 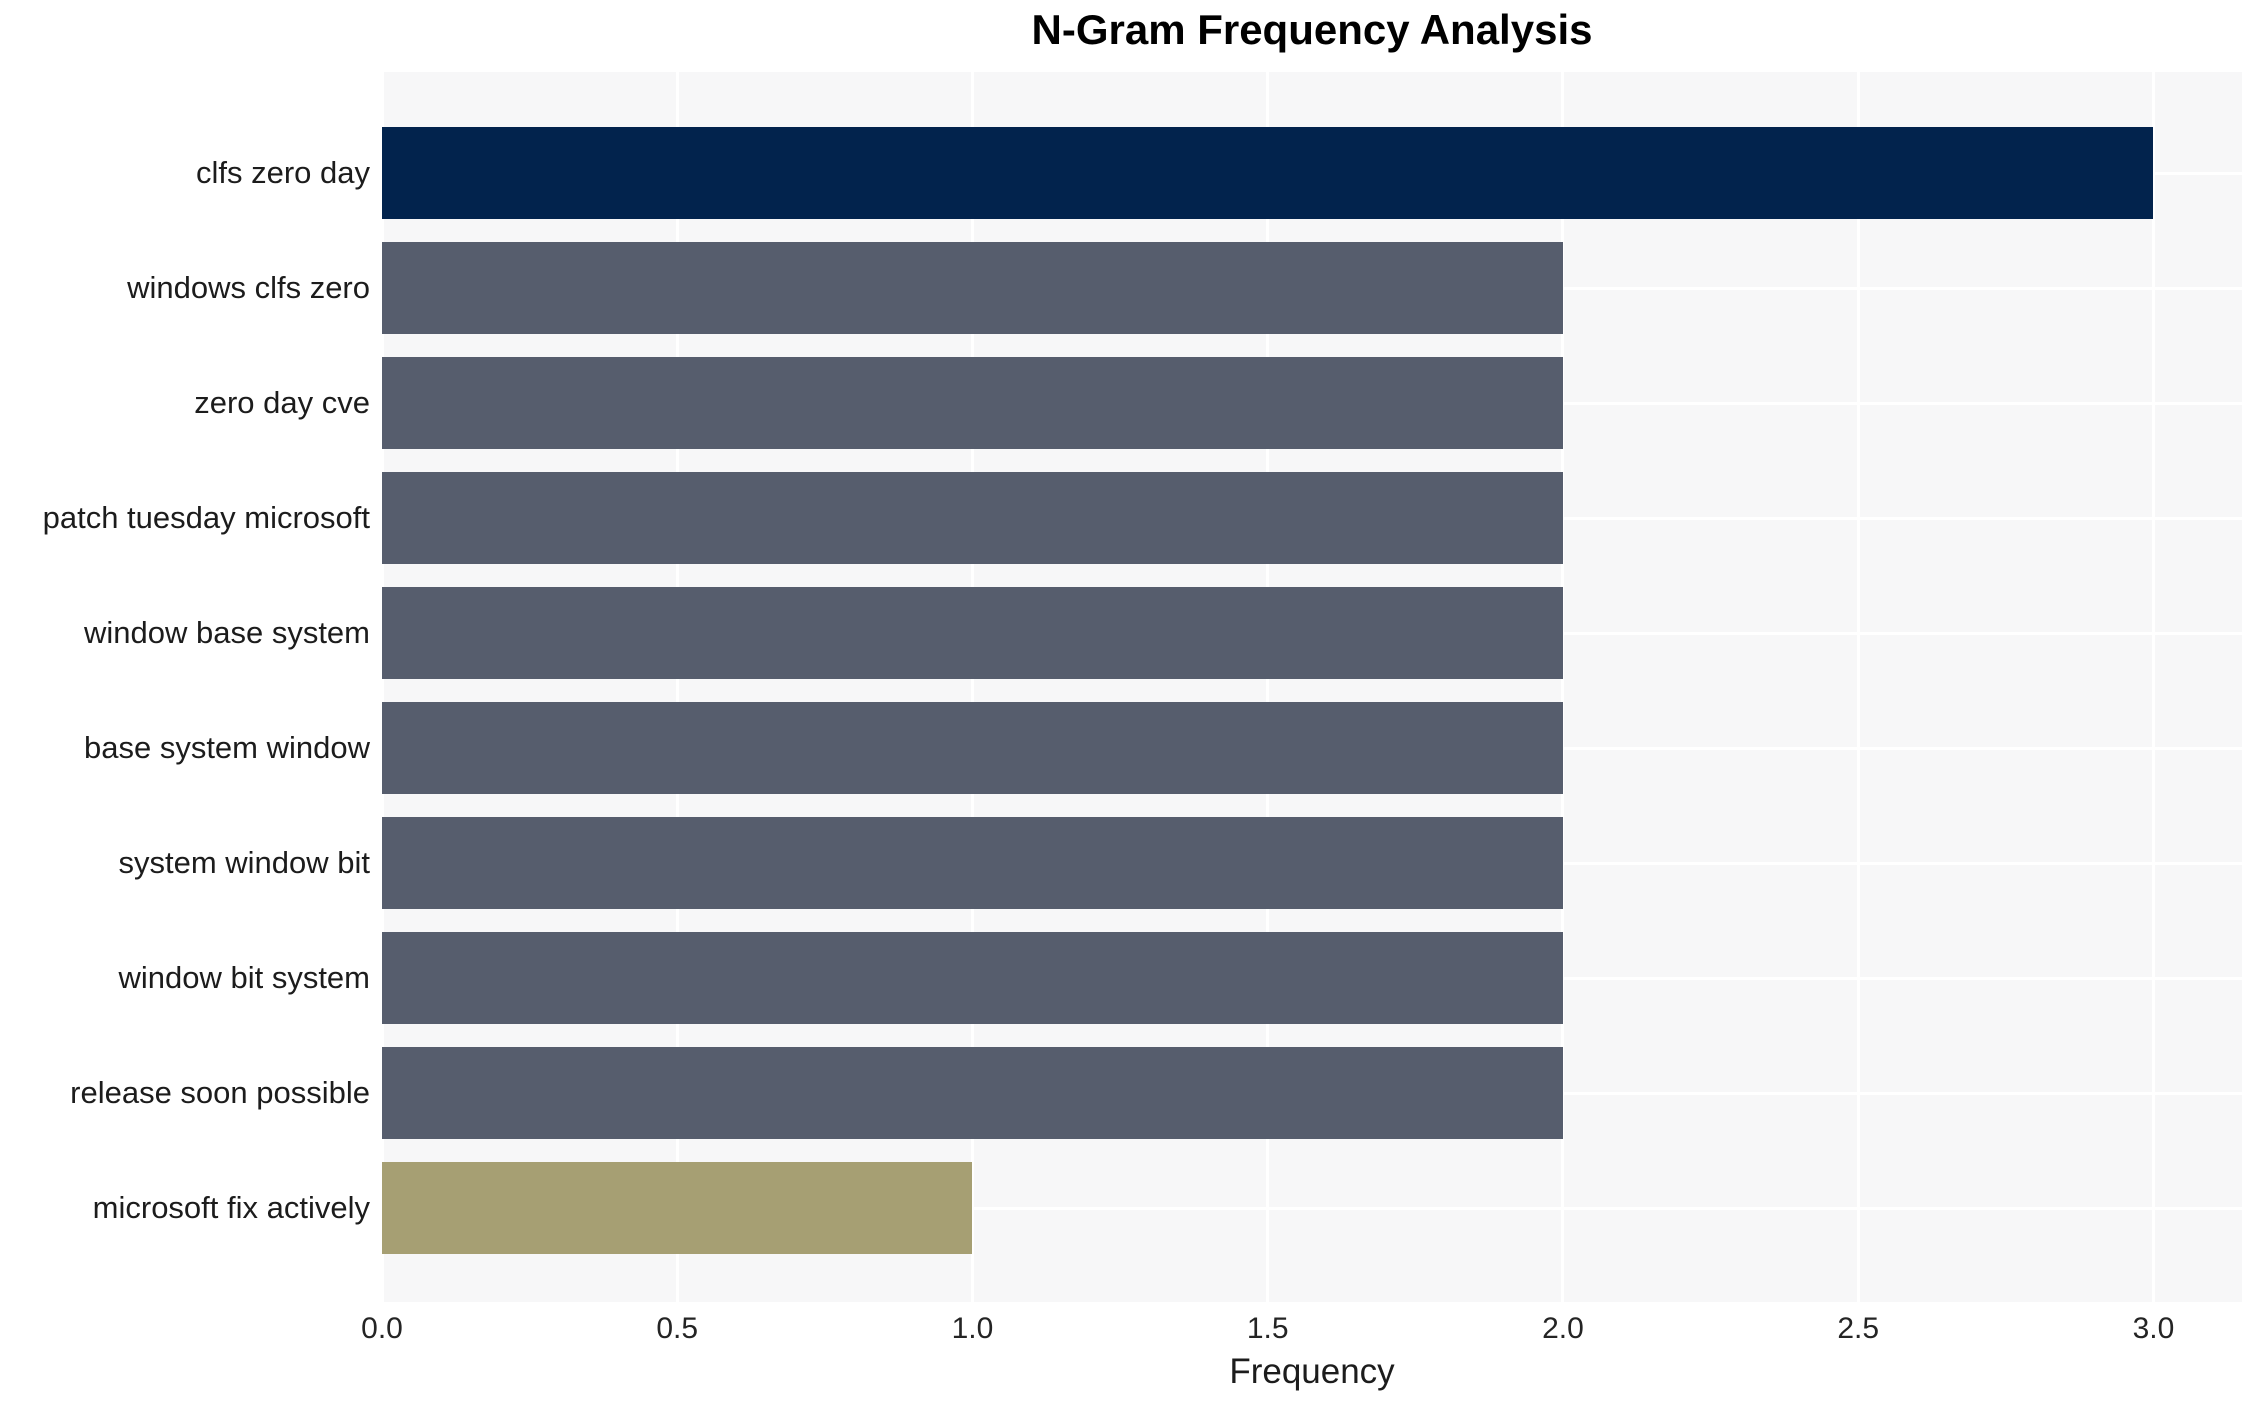 I want to click on x-tick-label: 0.0, so click(x=382, y=1328).